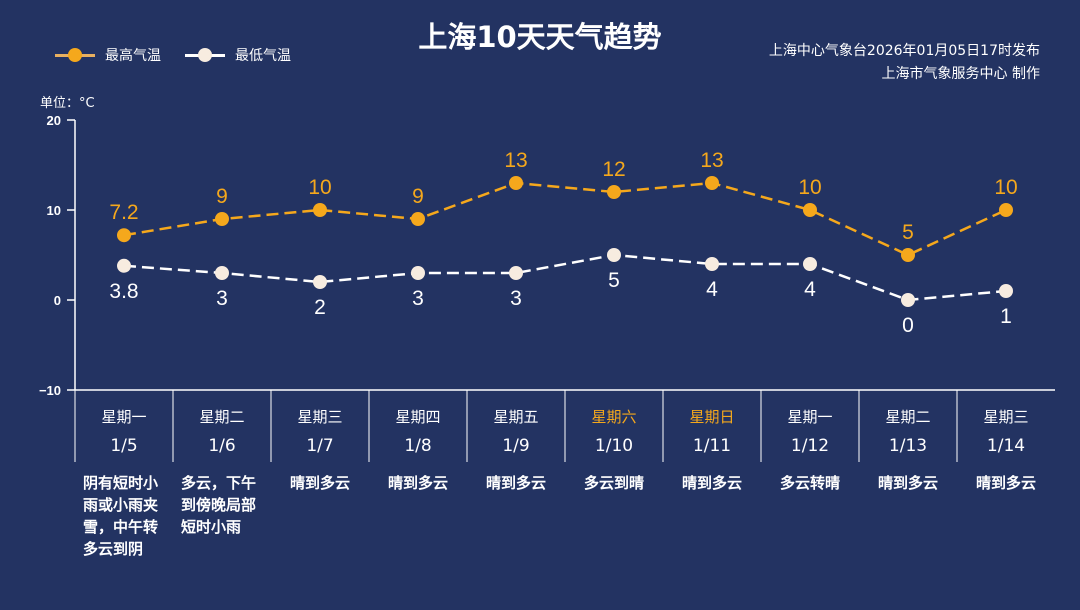  I want to click on date: 1/10, so click(614, 446).